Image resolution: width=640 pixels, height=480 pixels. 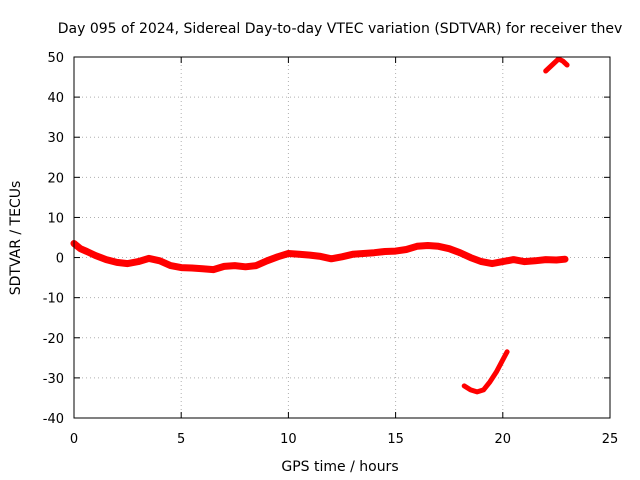 What do you see at coordinates (395, 439) in the screenshot?
I see `x-tick-label: 15` at bounding box center [395, 439].